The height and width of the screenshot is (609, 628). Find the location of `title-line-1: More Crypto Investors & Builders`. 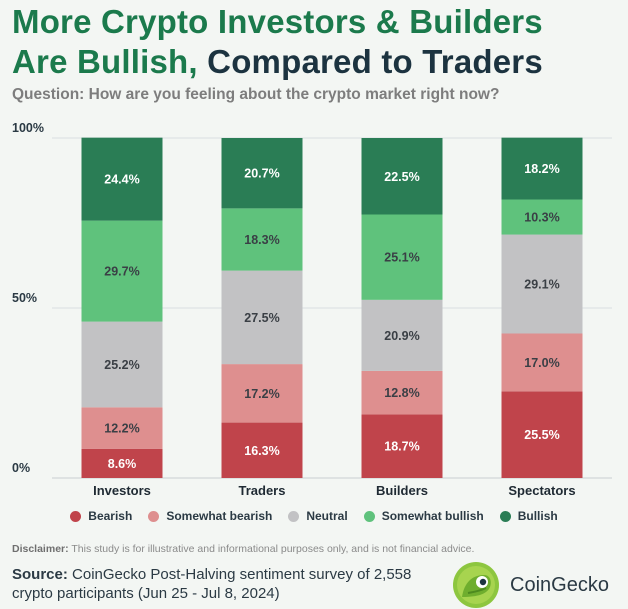

title-line-1: More Crypto Investors & Builders is located at coordinates (277, 21).